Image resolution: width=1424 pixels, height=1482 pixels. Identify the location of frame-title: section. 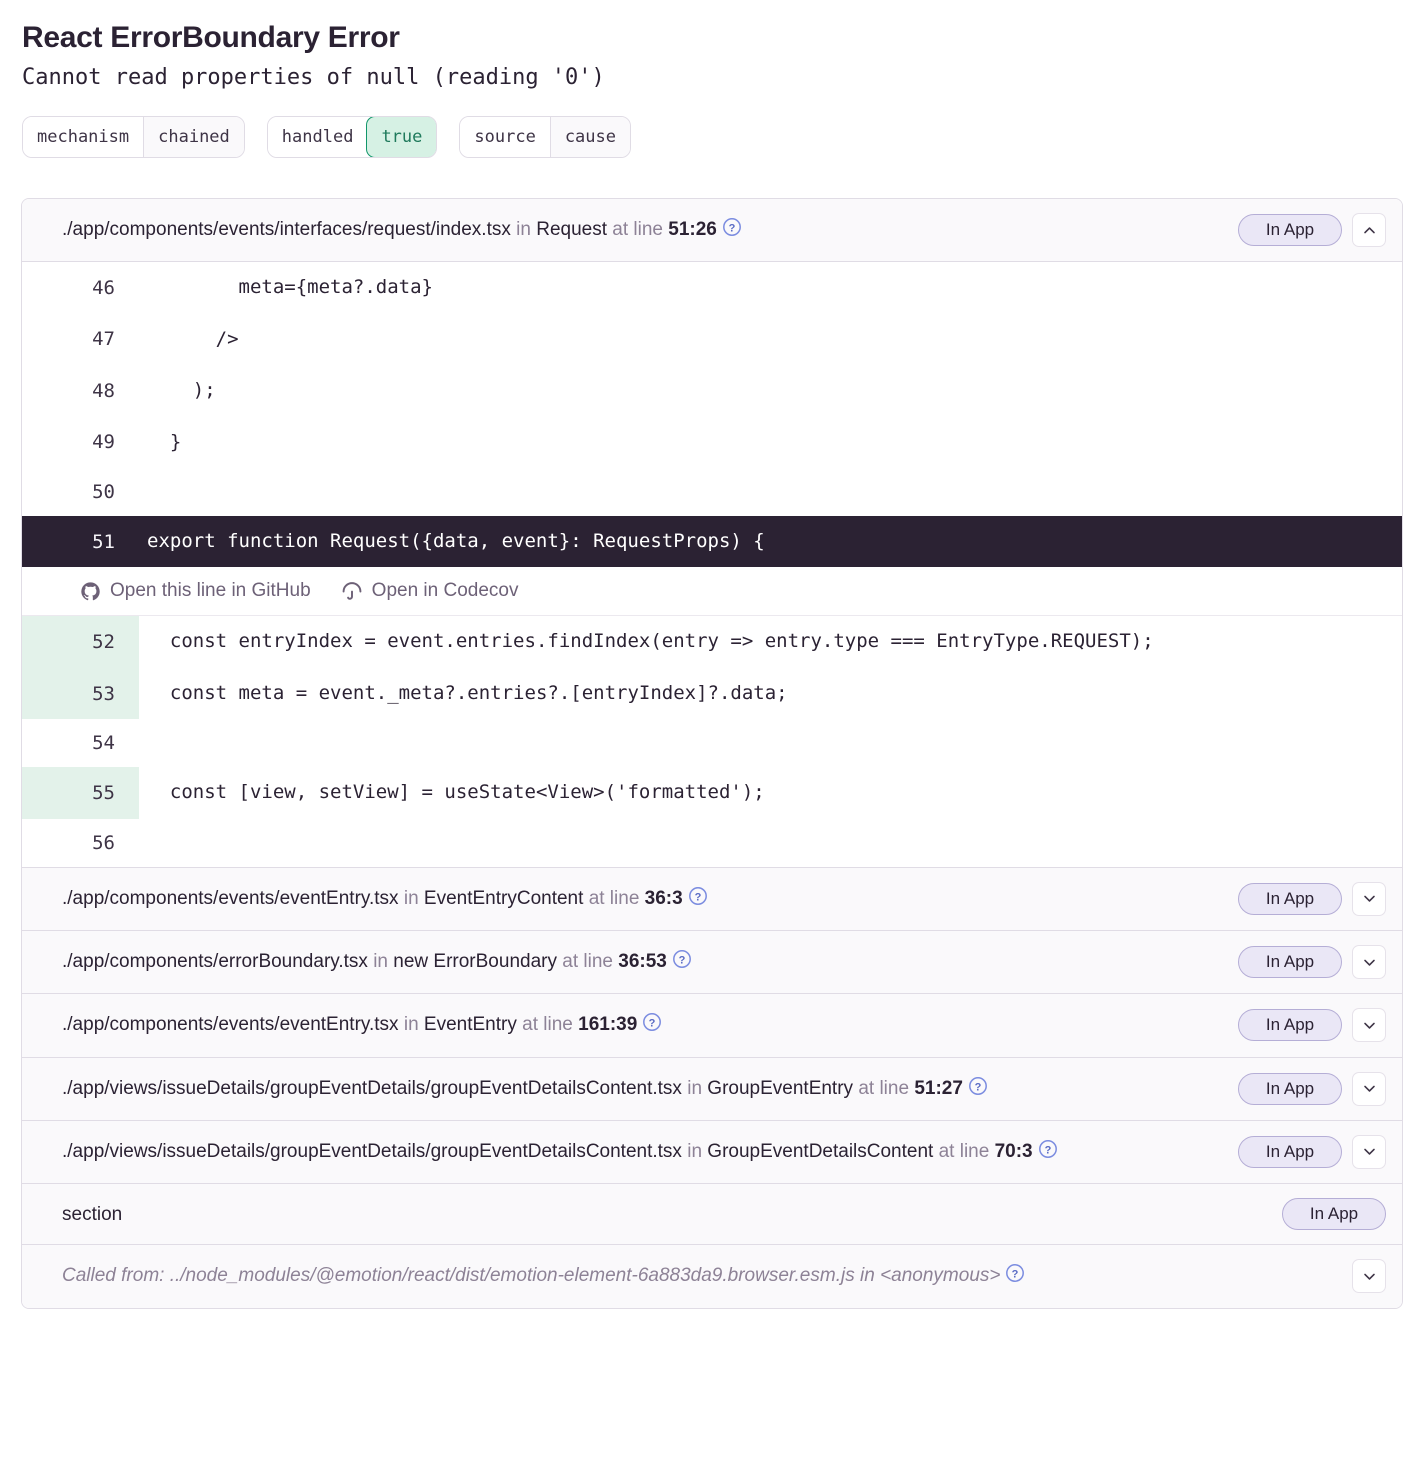
(672, 1214).